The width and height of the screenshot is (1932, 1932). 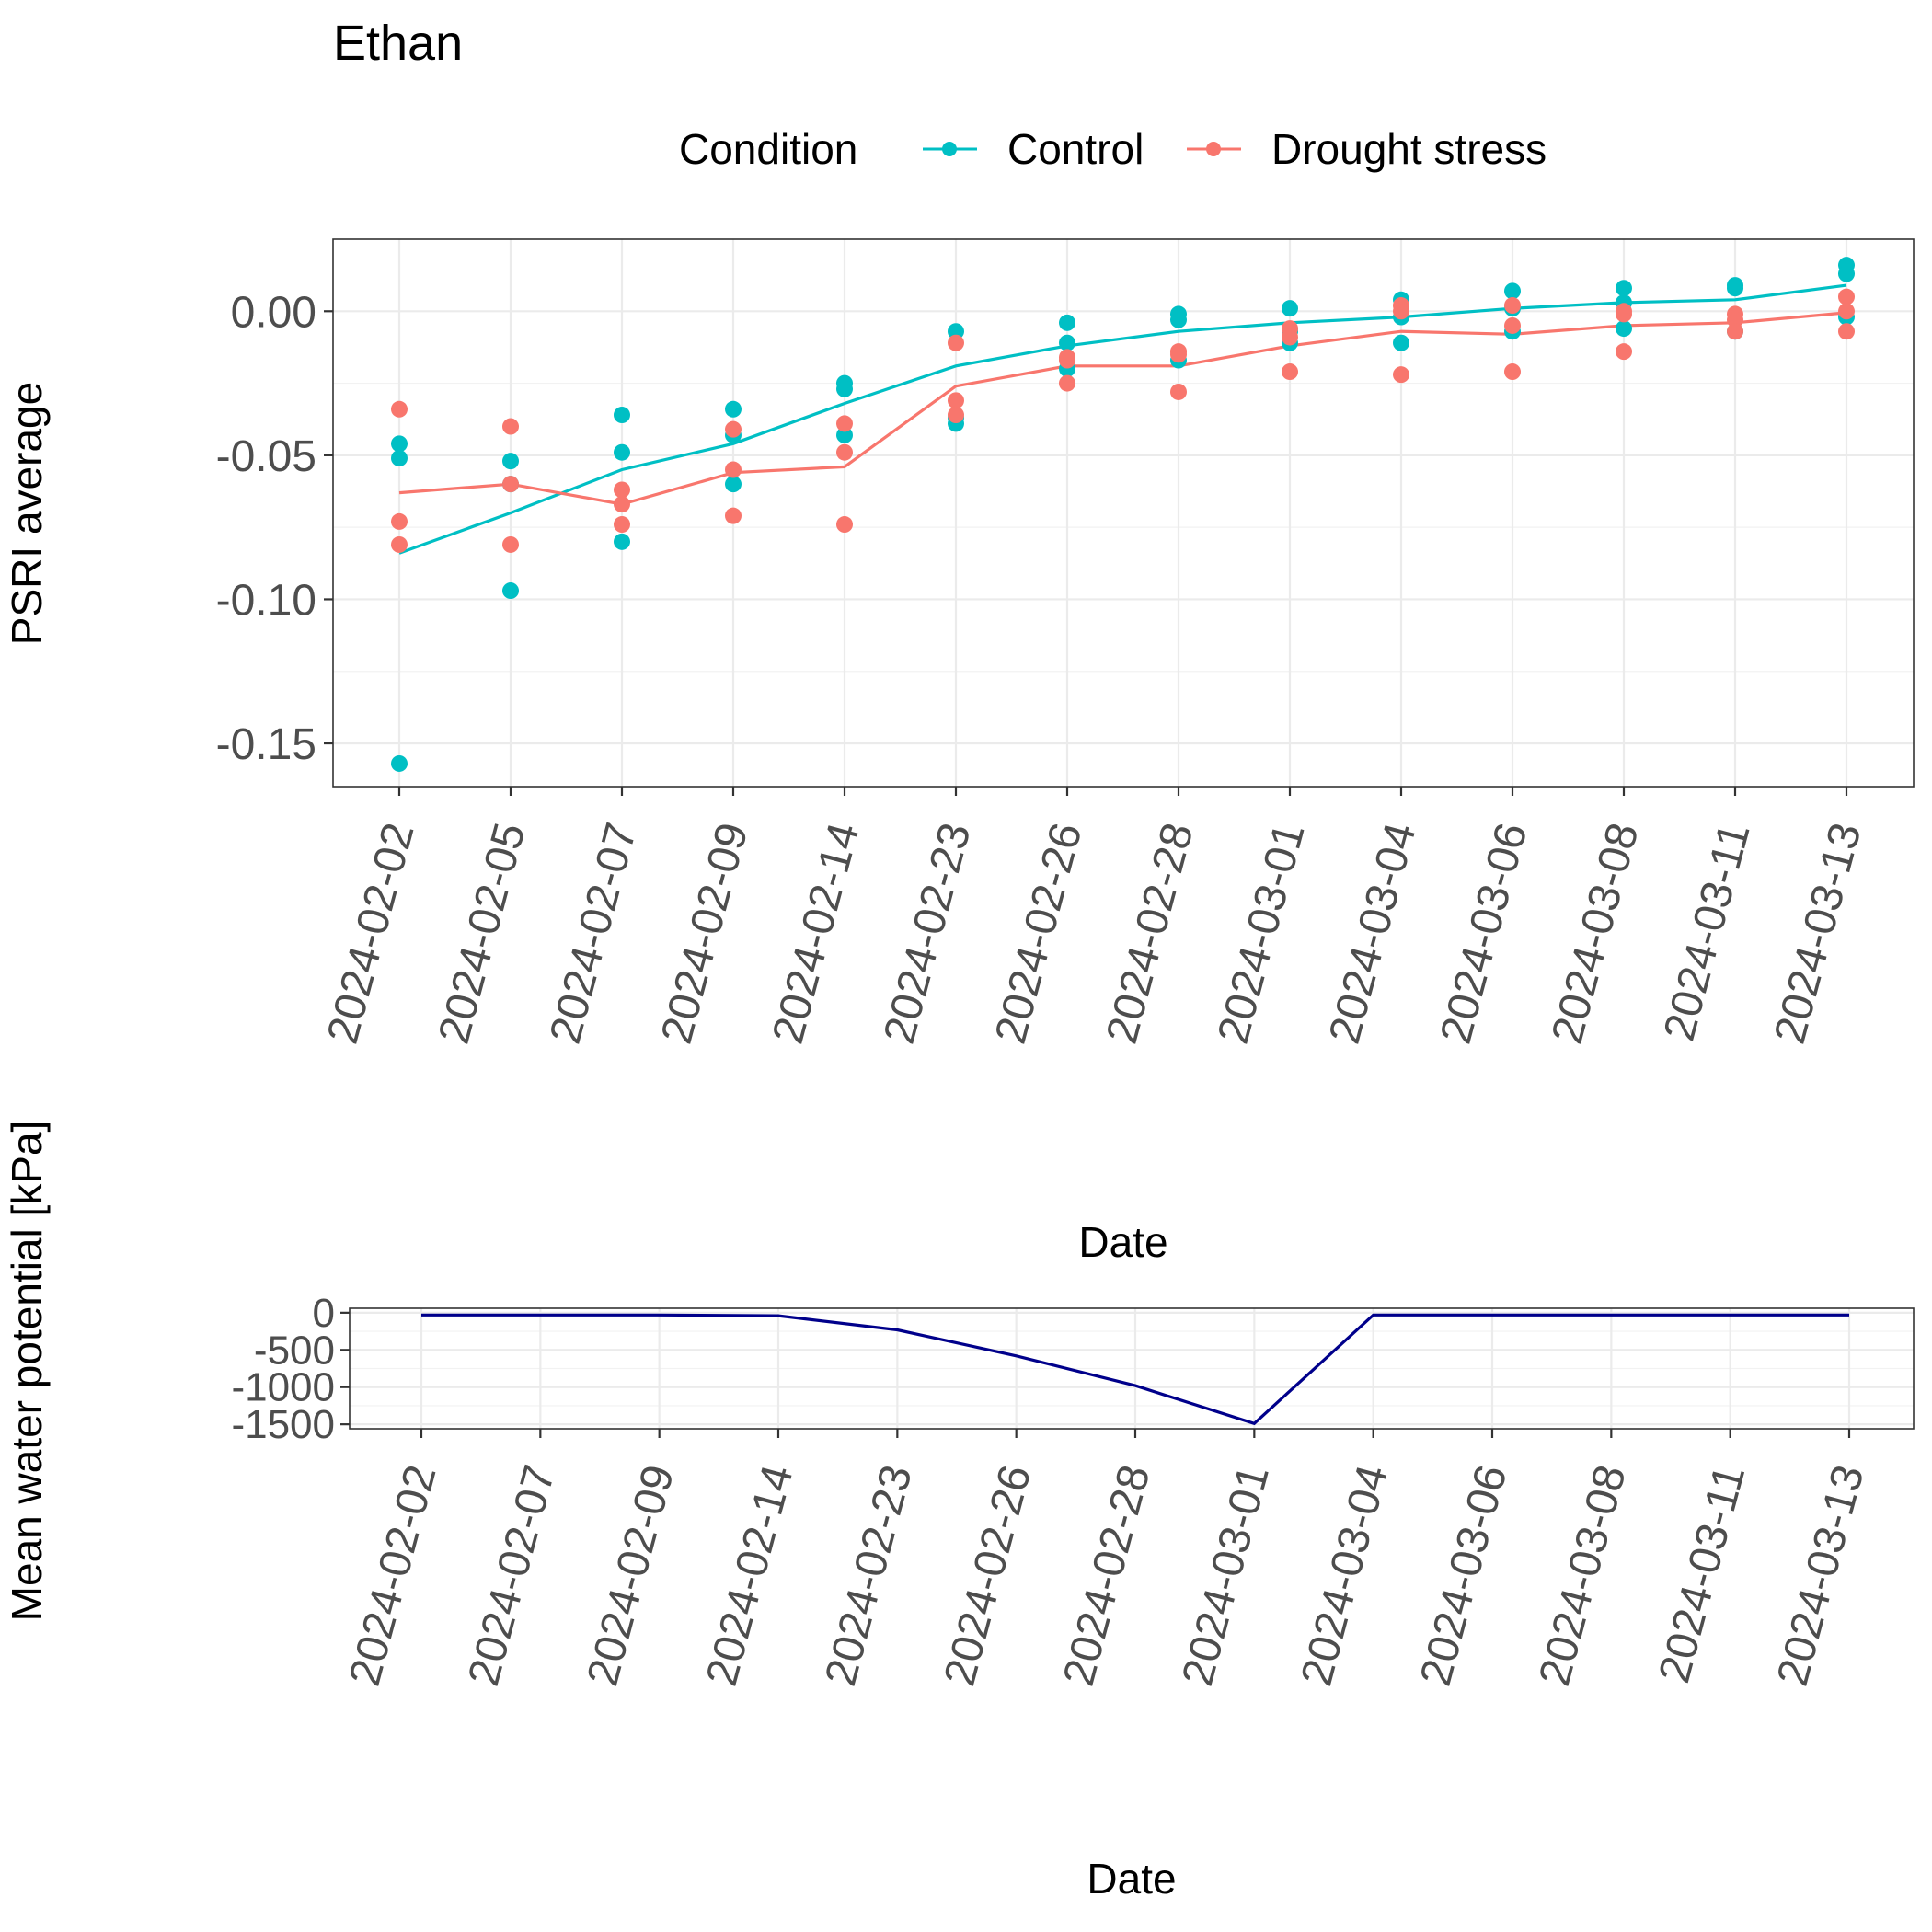 What do you see at coordinates (266, 600) in the screenshot?
I see `y-tick-label: -0.10` at bounding box center [266, 600].